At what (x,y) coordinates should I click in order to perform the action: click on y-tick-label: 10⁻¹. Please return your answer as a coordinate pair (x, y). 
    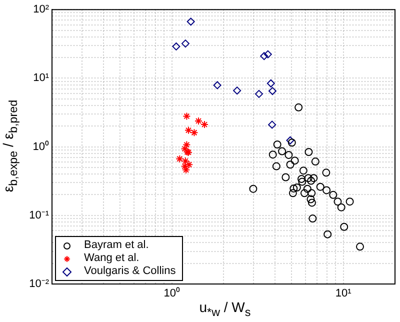
    Looking at the image, I should click on (39, 215).